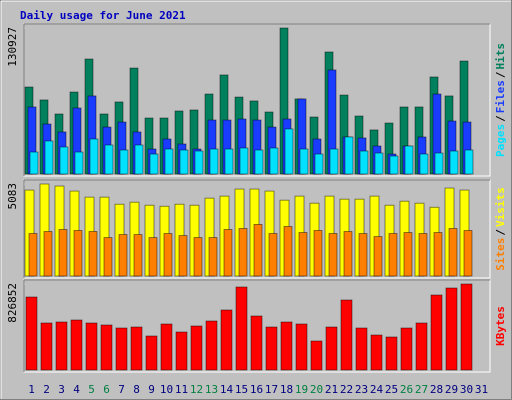  Describe the element at coordinates (500, 229) in the screenshot. I see `legend: Sites / Visits` at that location.